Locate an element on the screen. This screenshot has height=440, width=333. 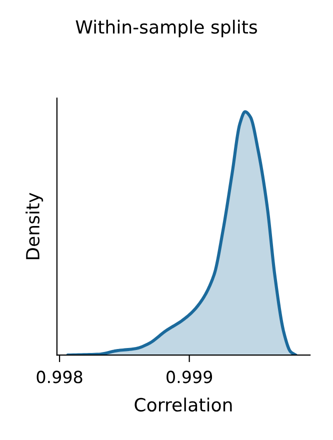
x-tick-label: 0.998 is located at coordinates (59, 377).